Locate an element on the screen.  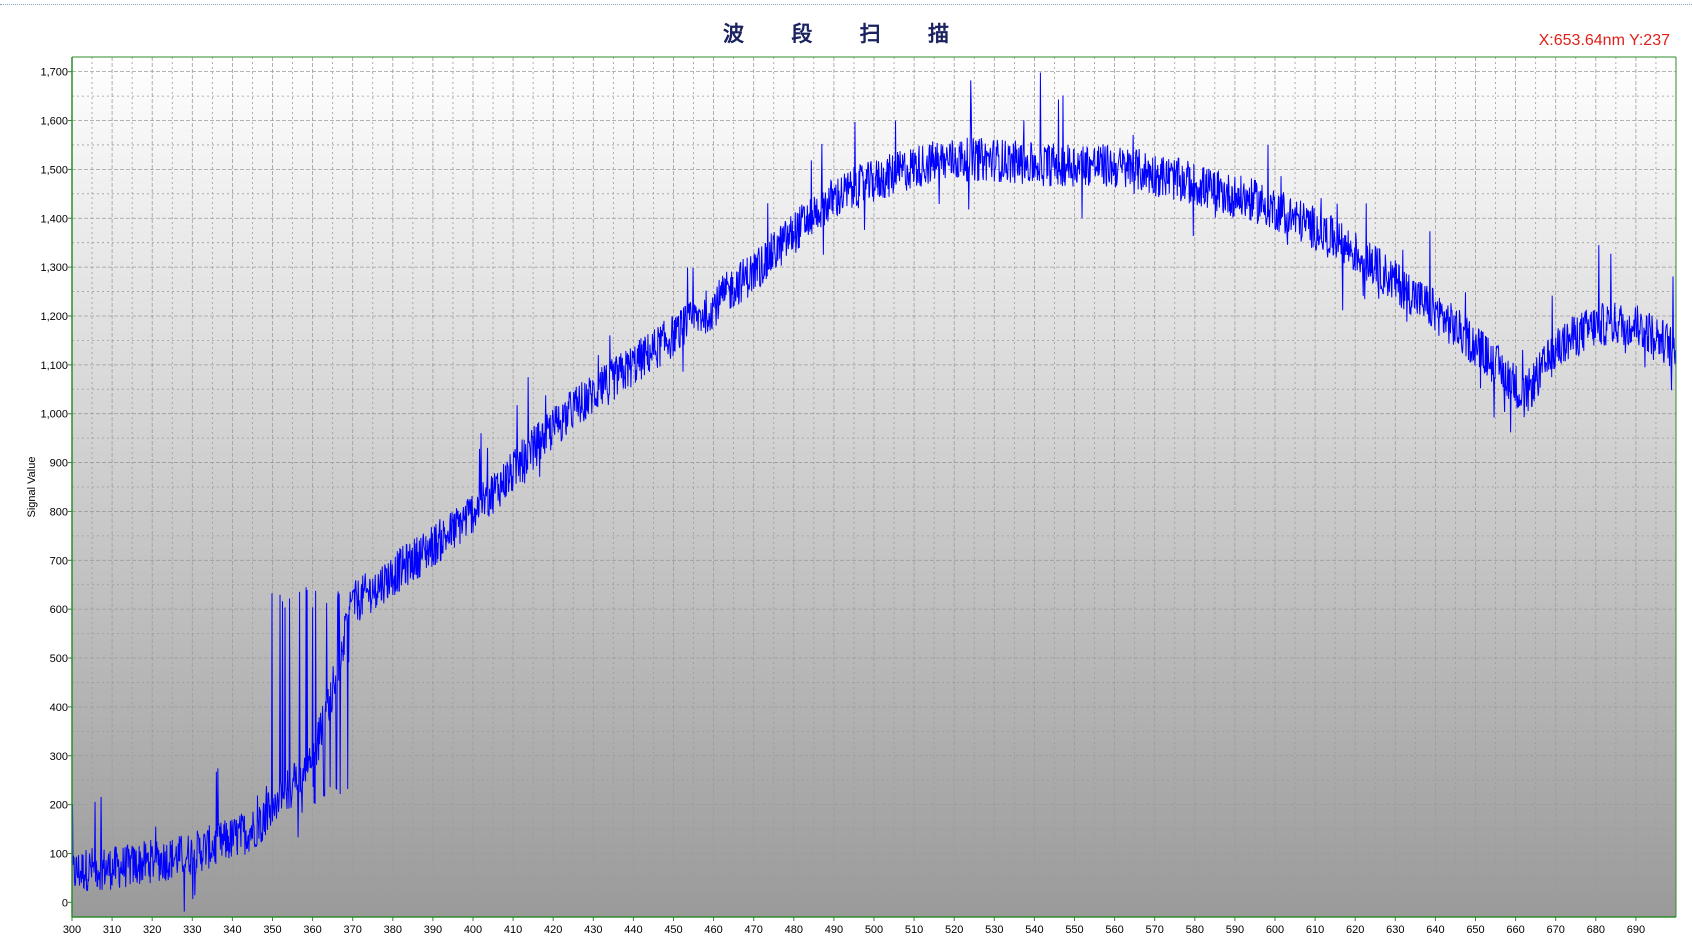
y-tick-label: 700 is located at coordinates (59, 561).